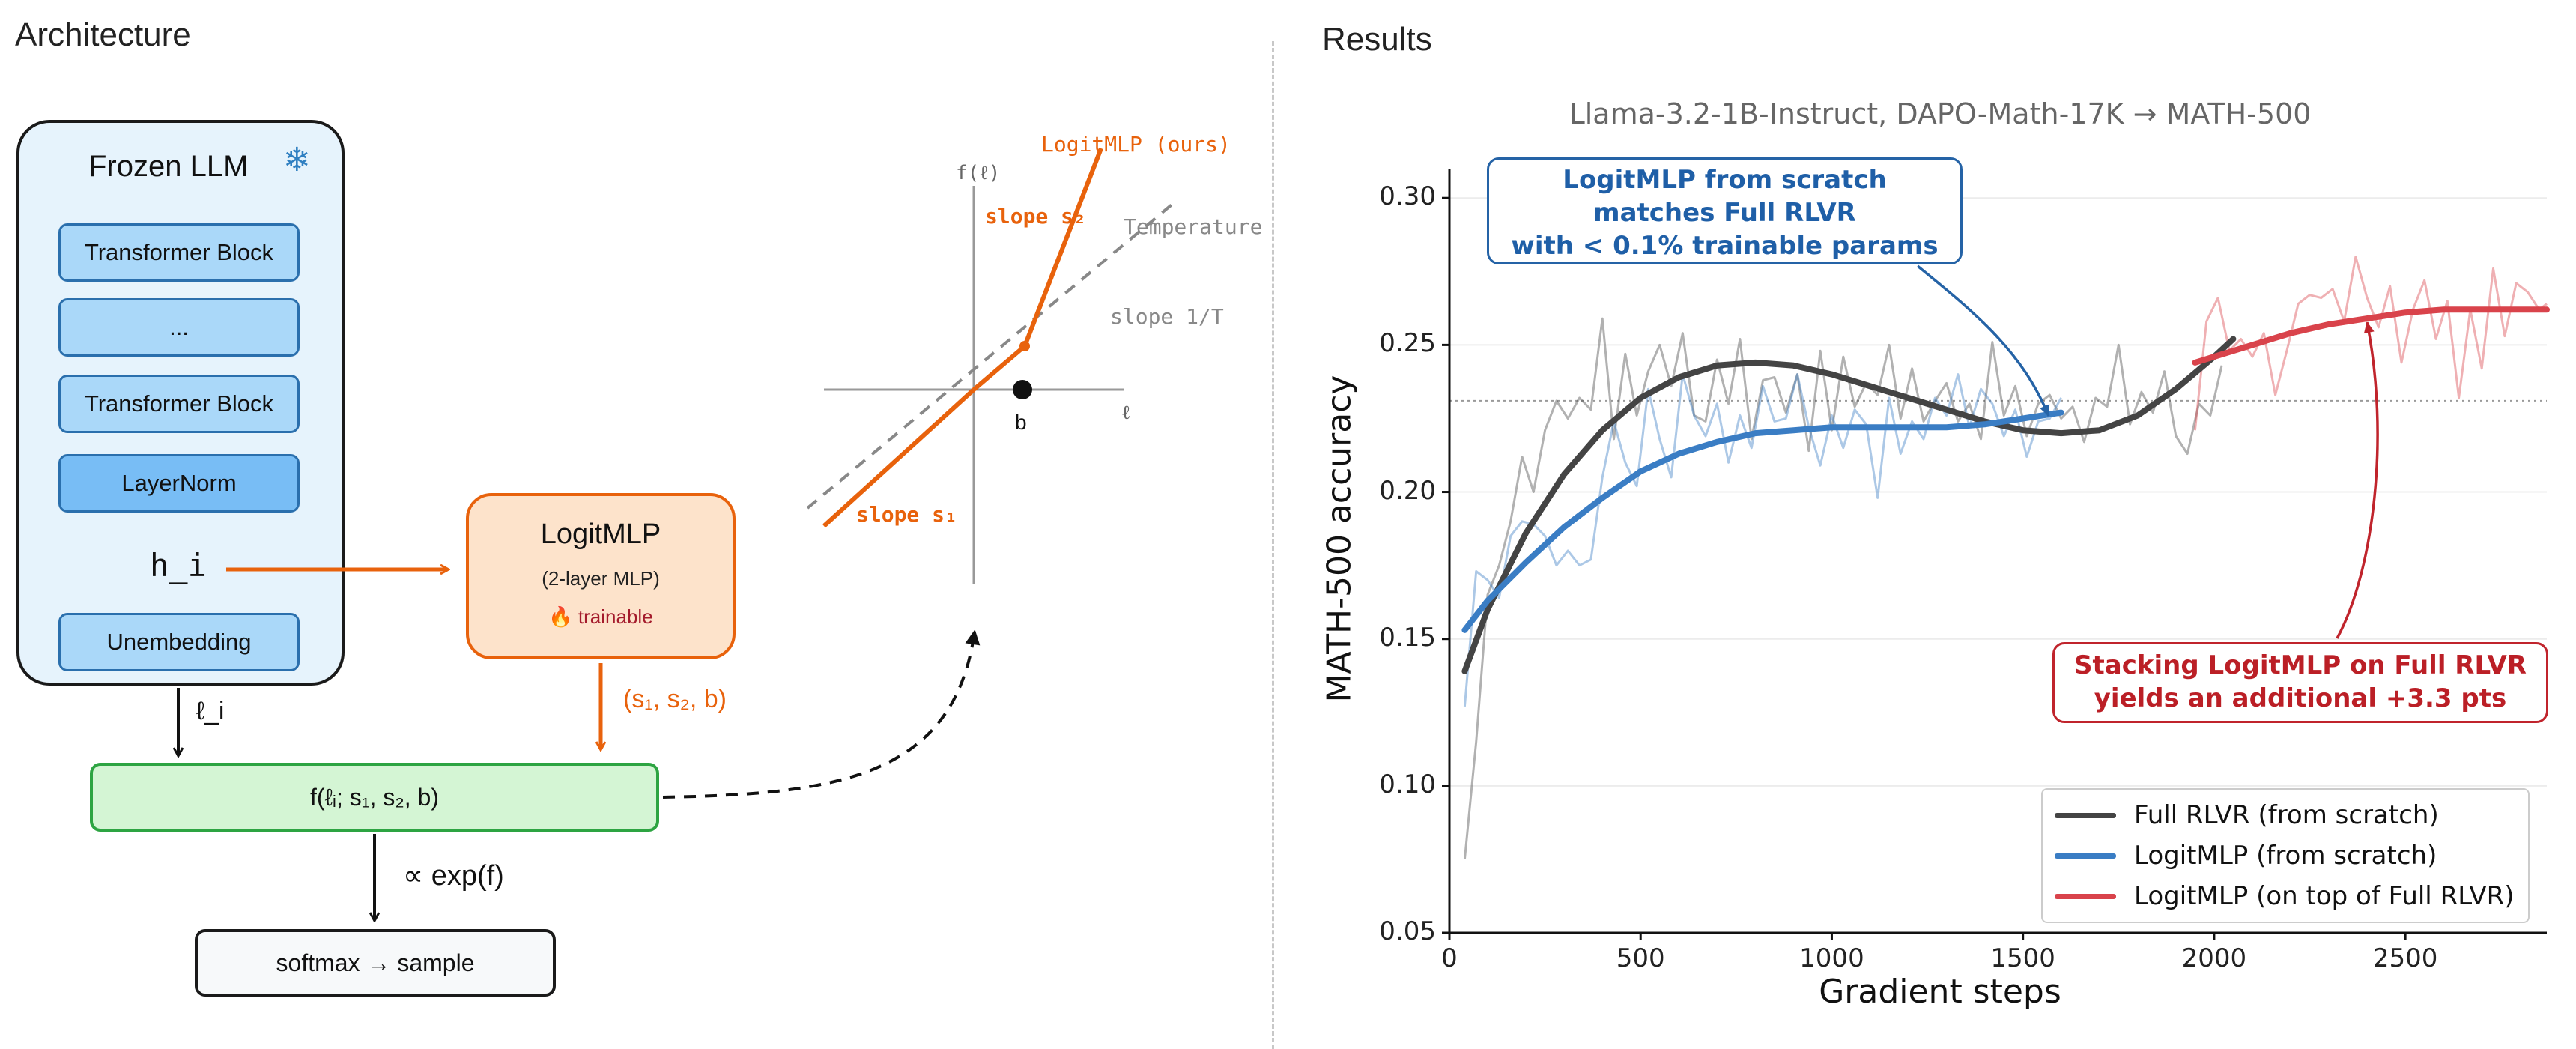 Image resolution: width=2576 pixels, height=1049 pixels. I want to click on inset-temperature-label: Temperature, so click(1193, 227).